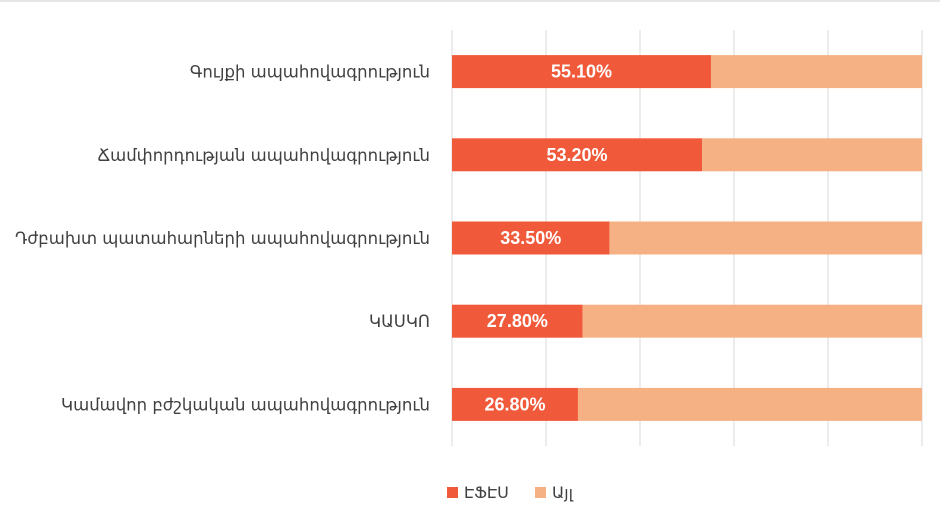  I want to click on top-divider, so click(470, 1).